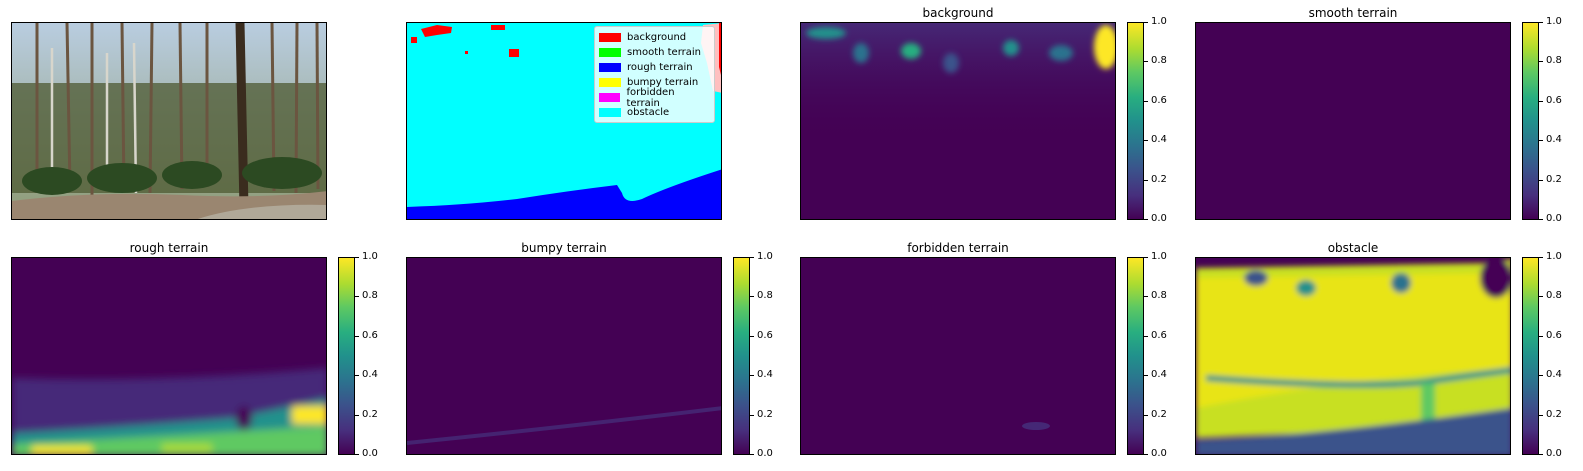 Image resolution: width=1583 pixels, height=471 pixels. I want to click on heatmap-title: smooth terrain, so click(1353, 13).